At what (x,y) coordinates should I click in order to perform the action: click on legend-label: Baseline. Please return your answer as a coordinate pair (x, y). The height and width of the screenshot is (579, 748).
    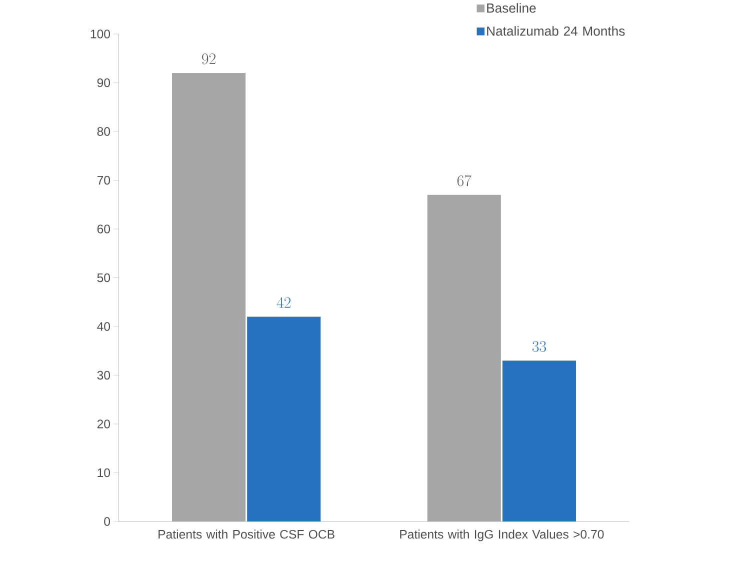
    Looking at the image, I should click on (511, 8).